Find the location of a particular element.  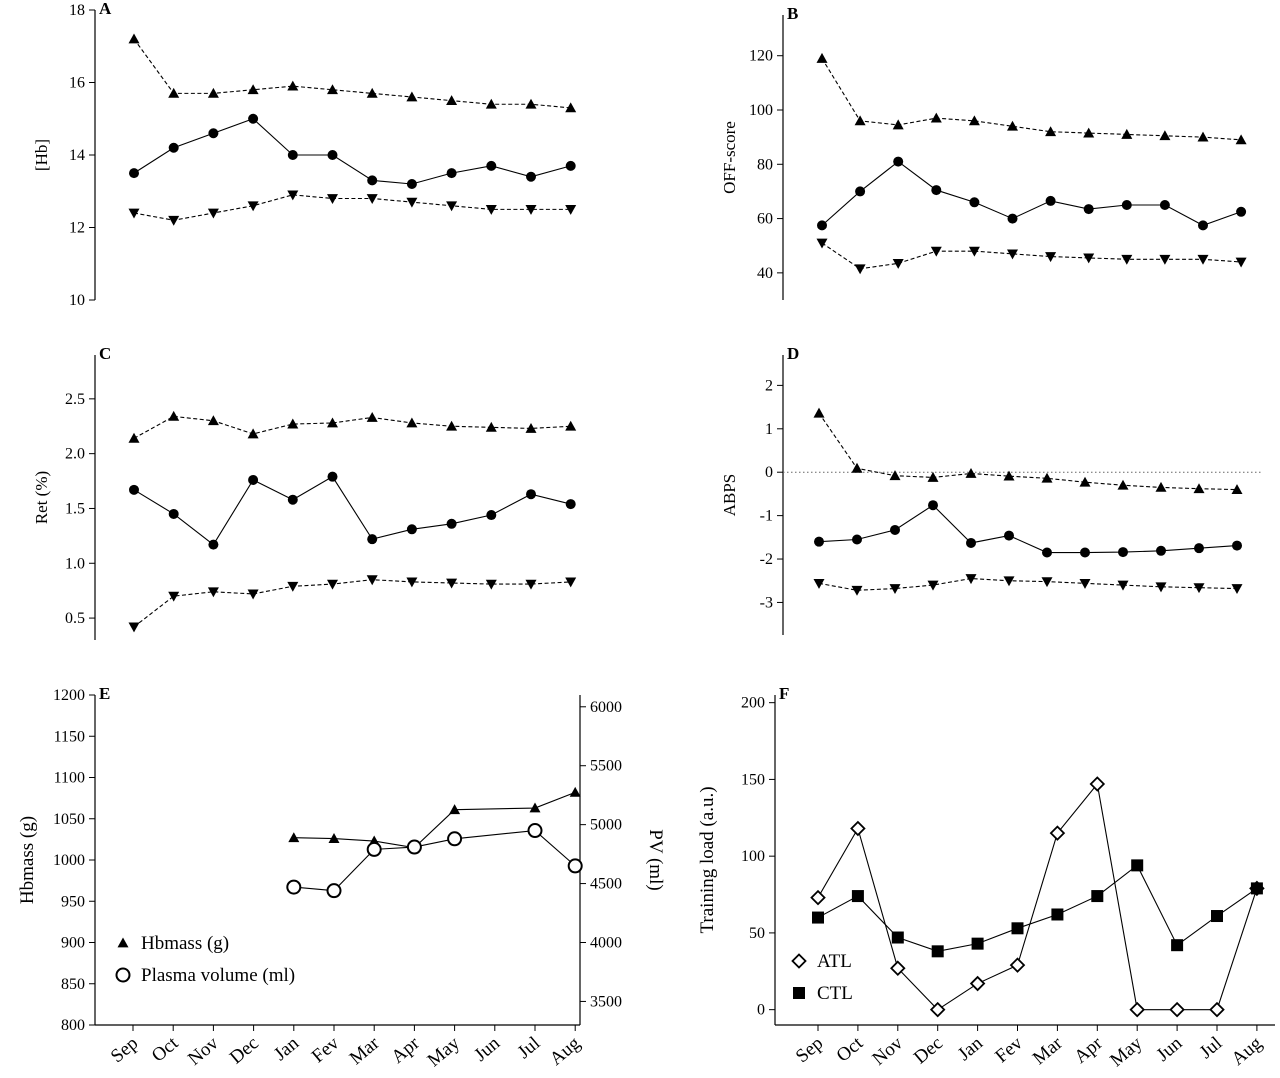

legend: ATL CTL is located at coordinates (822, 977).